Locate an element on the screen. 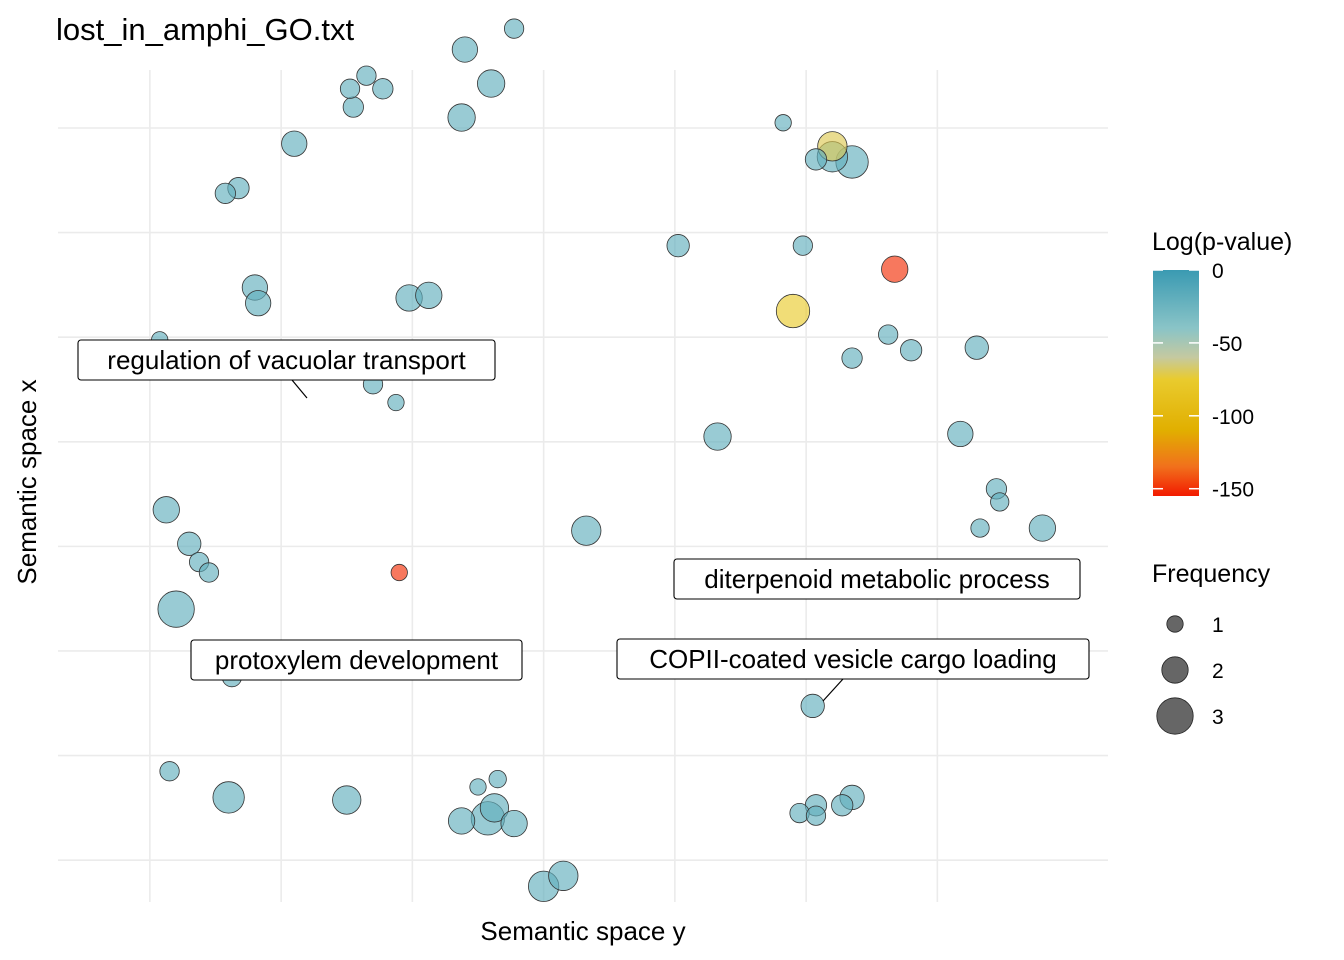 Image resolution: width=1344 pixels, height=960 pixels. annotation-label: regulation of vacuolar transport is located at coordinates (286, 360).